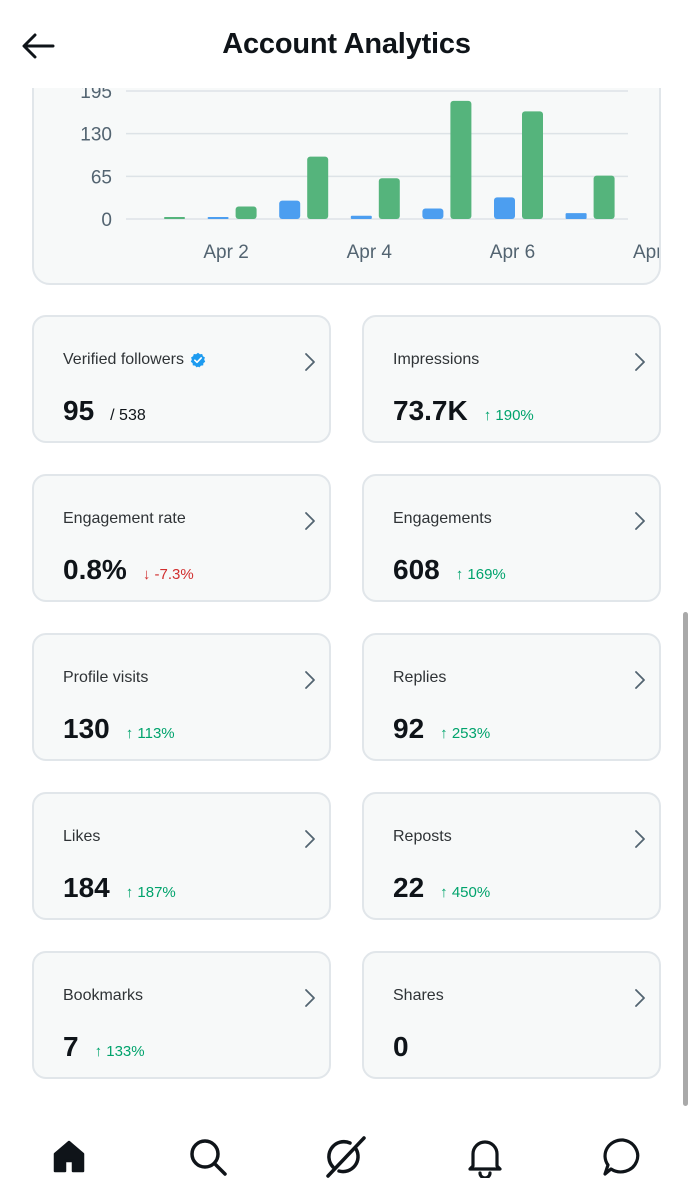  I want to click on metric-change: ↑ 253%, so click(465, 733).